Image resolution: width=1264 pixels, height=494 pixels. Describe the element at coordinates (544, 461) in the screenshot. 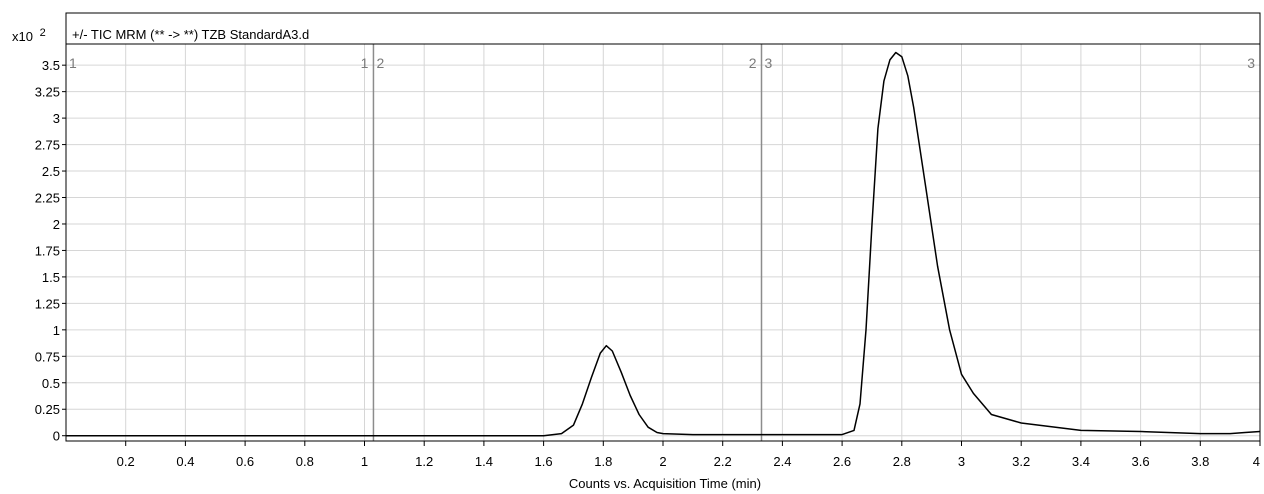

I see `x-tick-label: 1.6` at that location.